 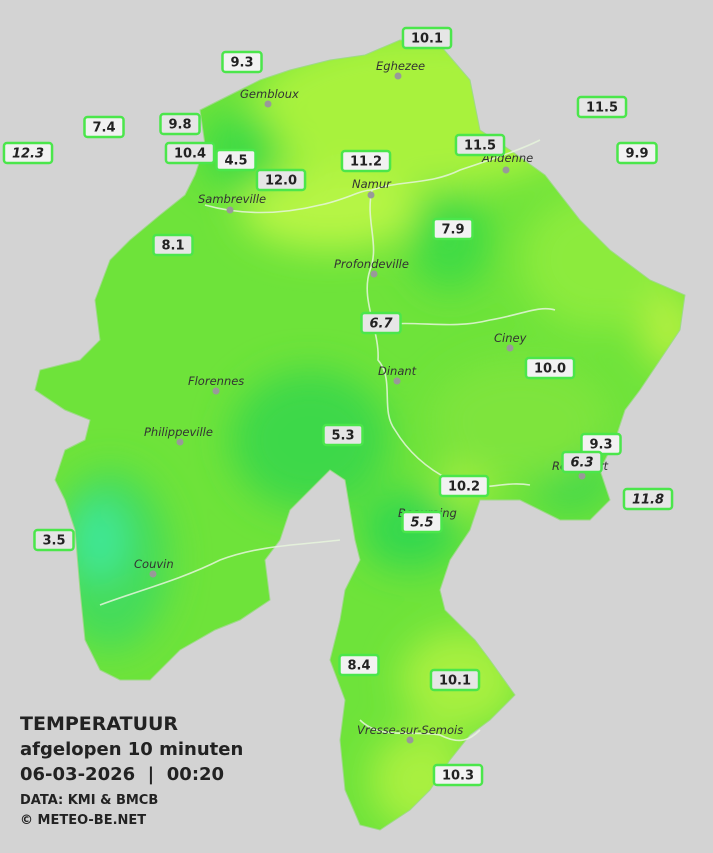 I want to click on town-label: Couvin, so click(x=154, y=564).